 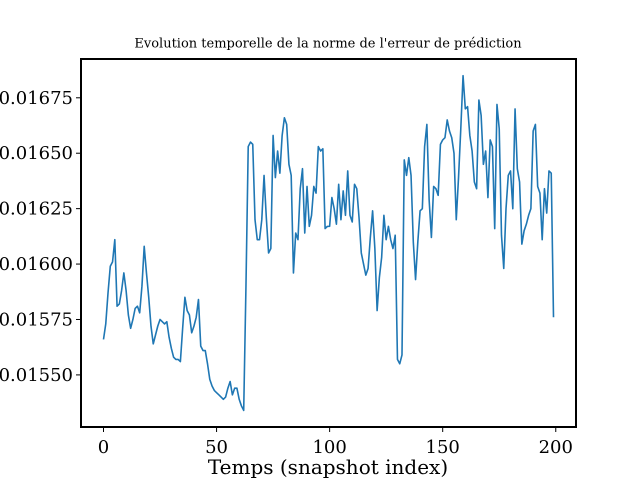 What do you see at coordinates (329, 447) in the screenshot?
I see `x-tick-label: 100` at bounding box center [329, 447].